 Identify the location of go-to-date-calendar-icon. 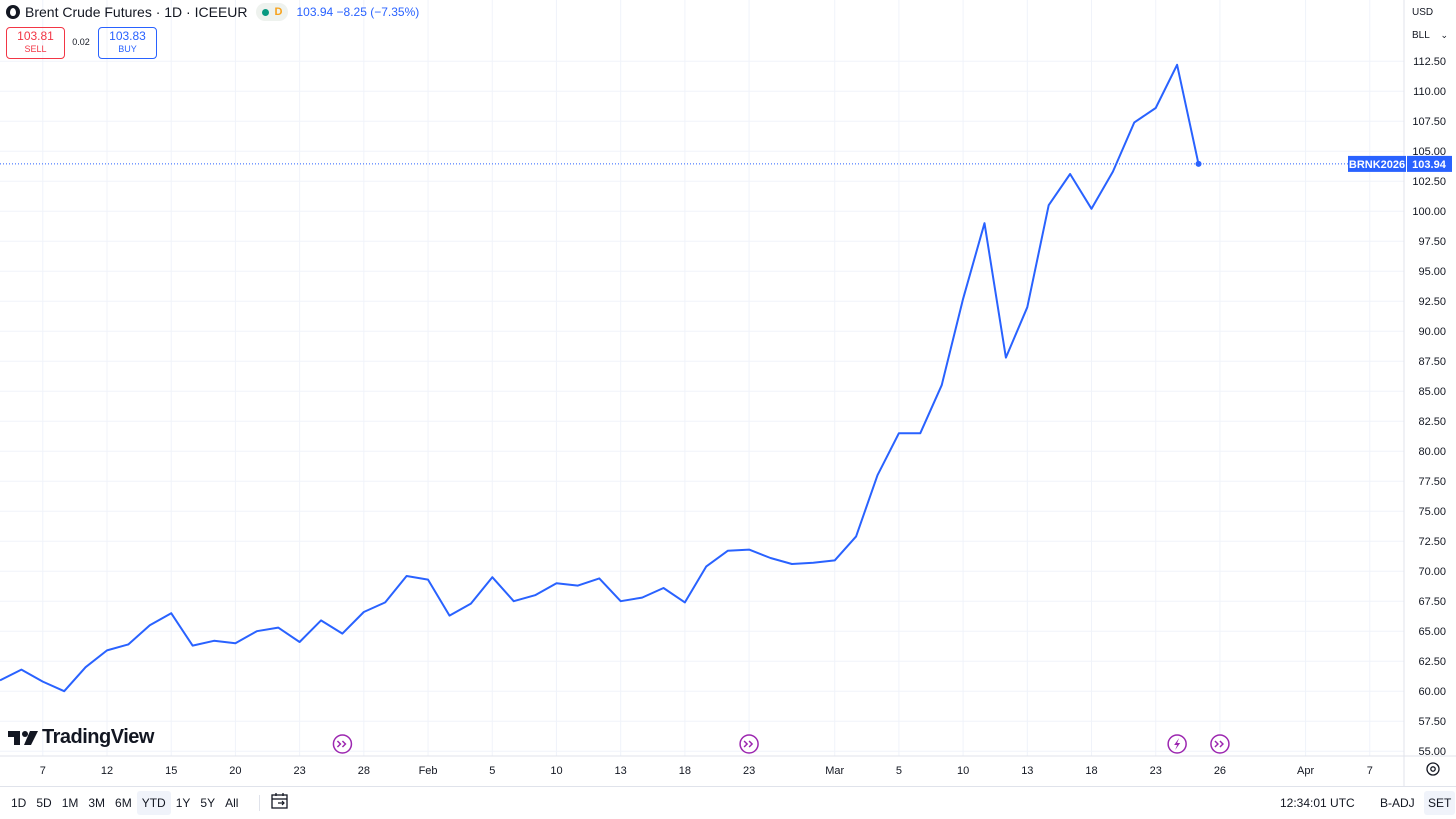
(280, 801).